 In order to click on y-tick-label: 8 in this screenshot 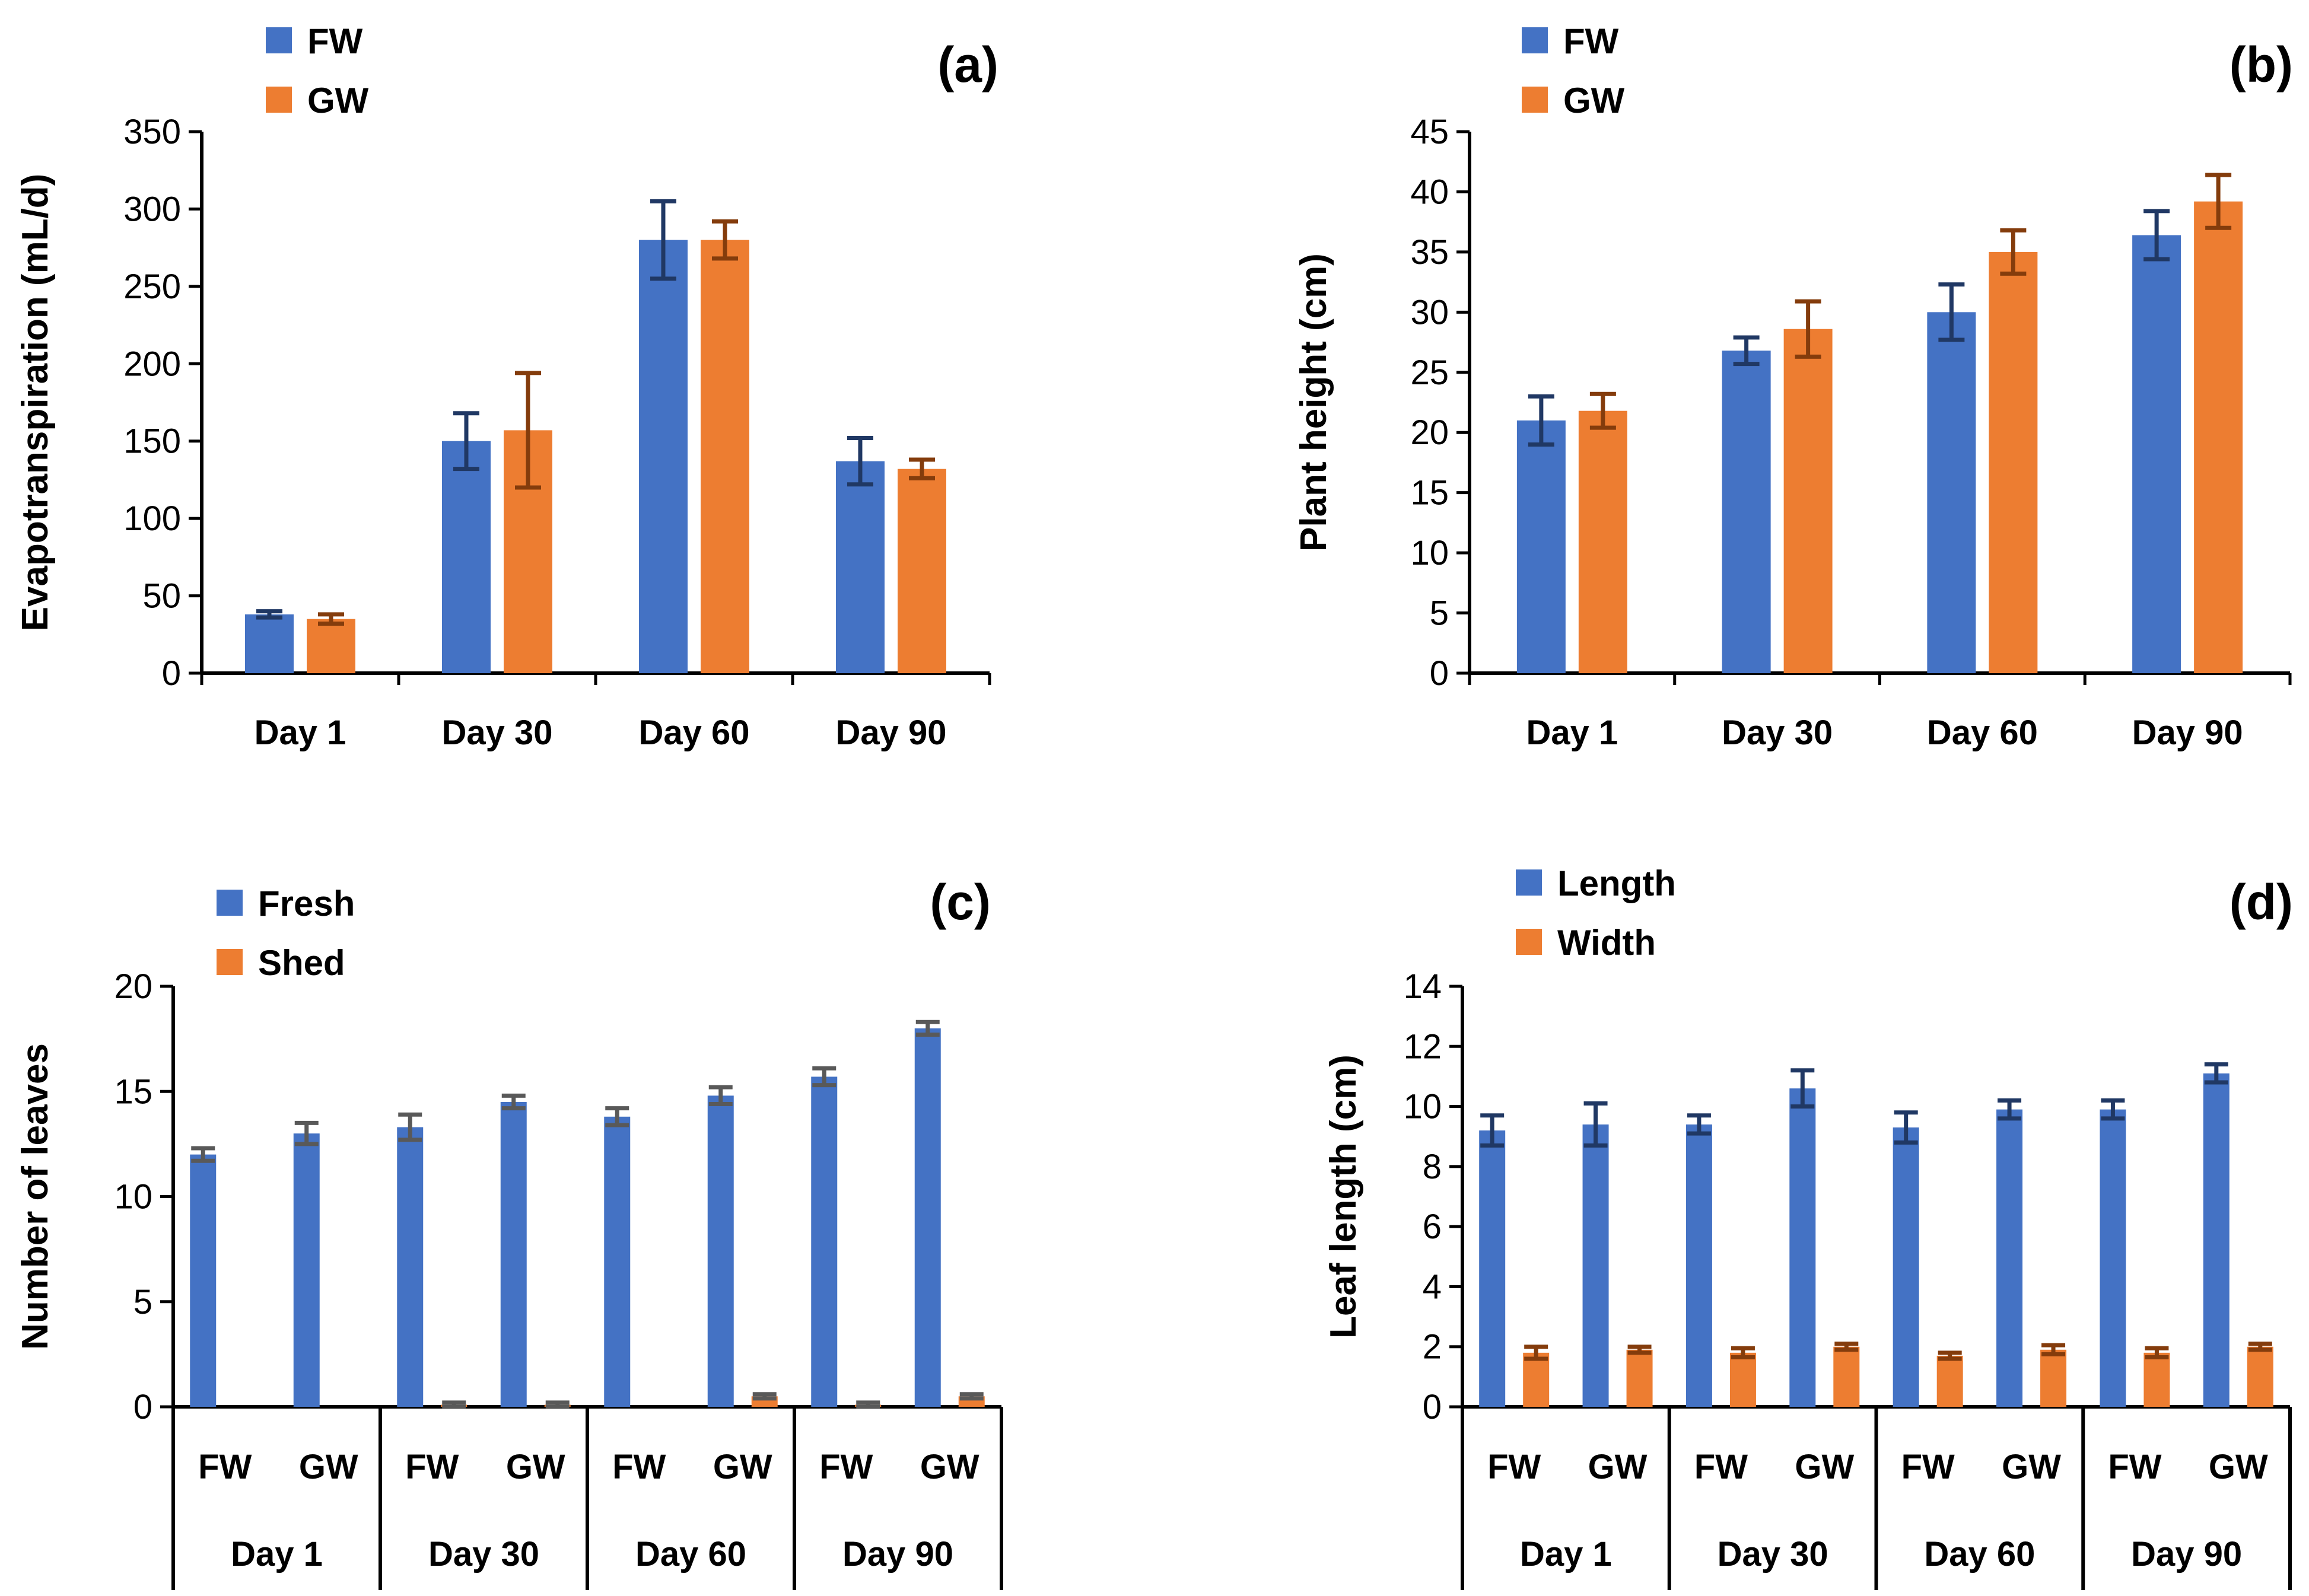, I will do `click(1432, 1167)`.